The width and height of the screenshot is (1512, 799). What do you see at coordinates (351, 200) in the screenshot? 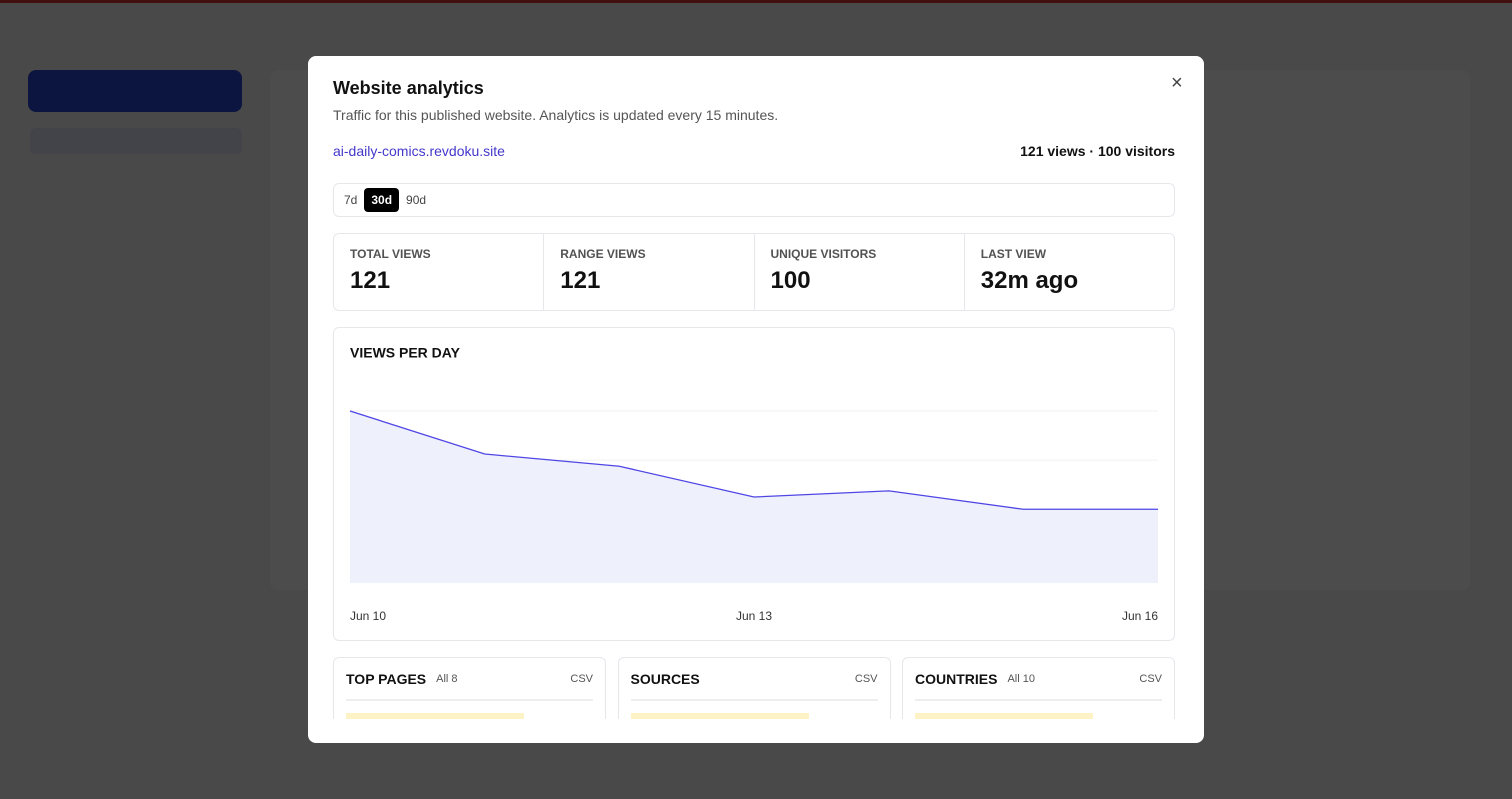
I see `range-option: 7d` at bounding box center [351, 200].